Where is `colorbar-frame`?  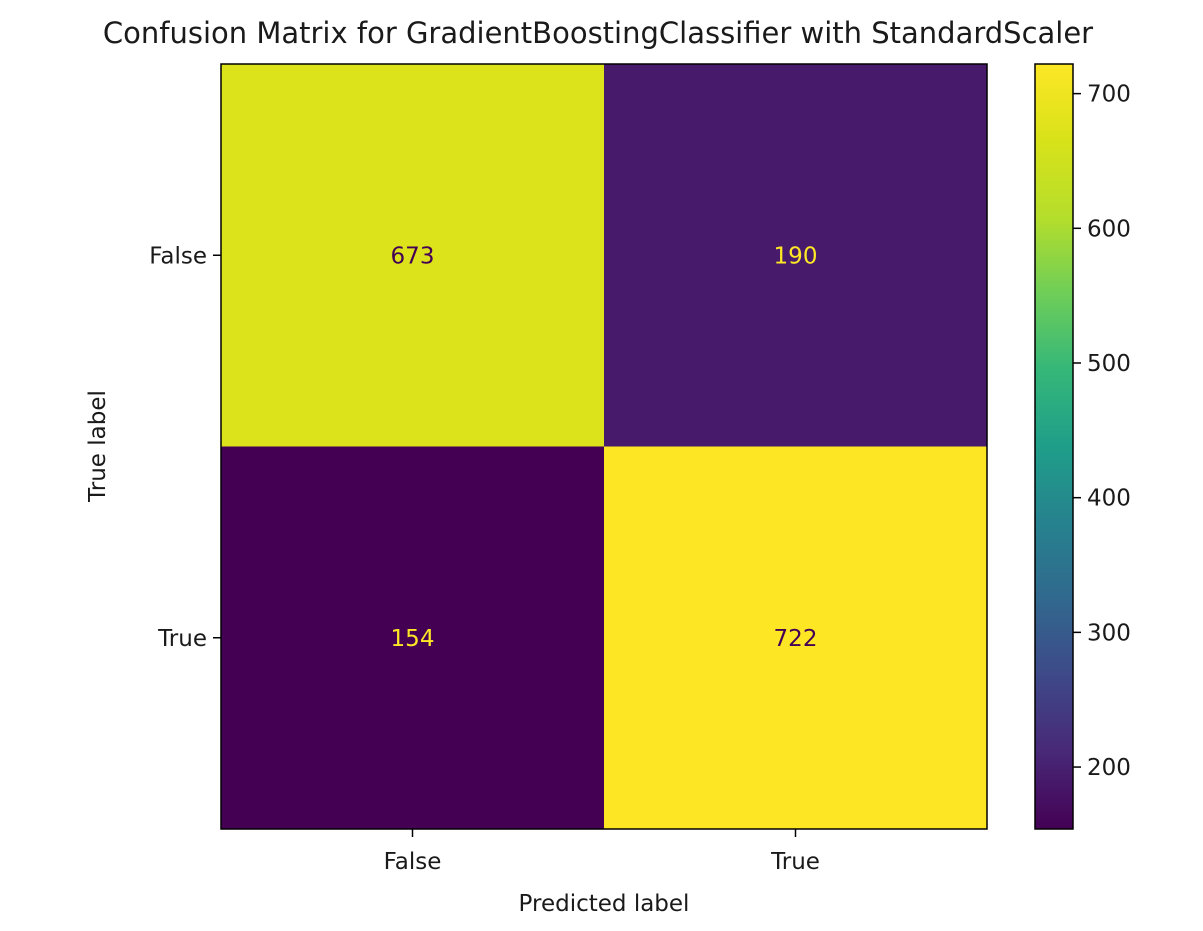
colorbar-frame is located at coordinates (1054, 446).